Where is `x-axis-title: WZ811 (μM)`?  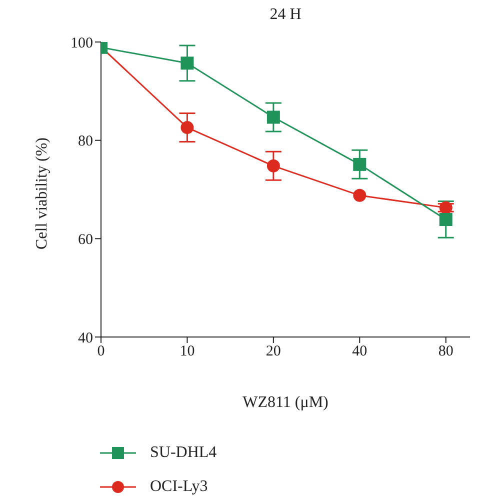
x-axis-title: WZ811 (μM) is located at coordinates (285, 402).